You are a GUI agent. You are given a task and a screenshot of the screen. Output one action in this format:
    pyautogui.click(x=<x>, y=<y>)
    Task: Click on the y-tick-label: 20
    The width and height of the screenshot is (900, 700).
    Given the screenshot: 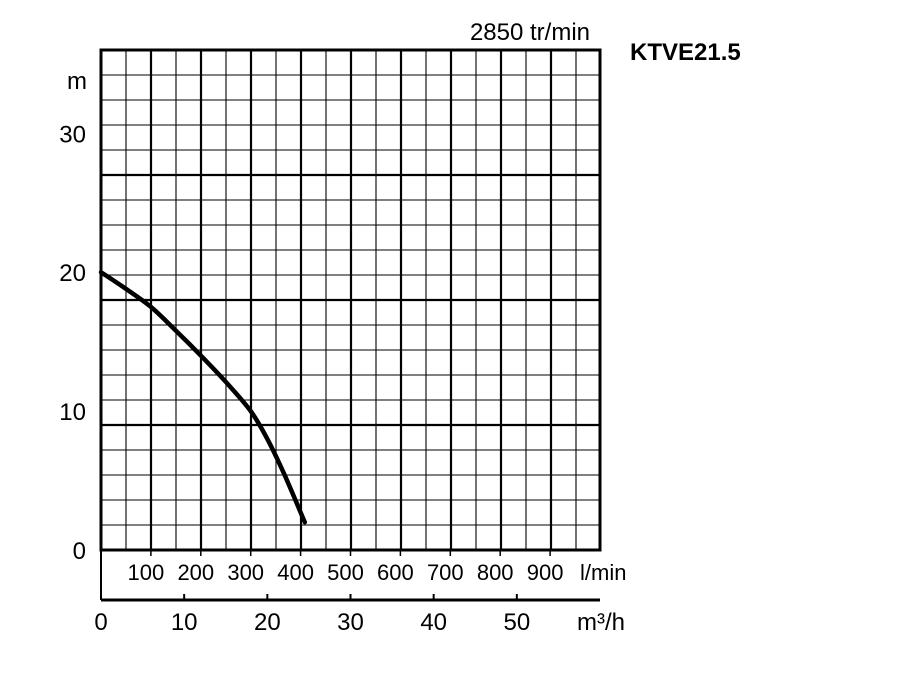 What is the action you would take?
    pyautogui.click(x=72, y=273)
    